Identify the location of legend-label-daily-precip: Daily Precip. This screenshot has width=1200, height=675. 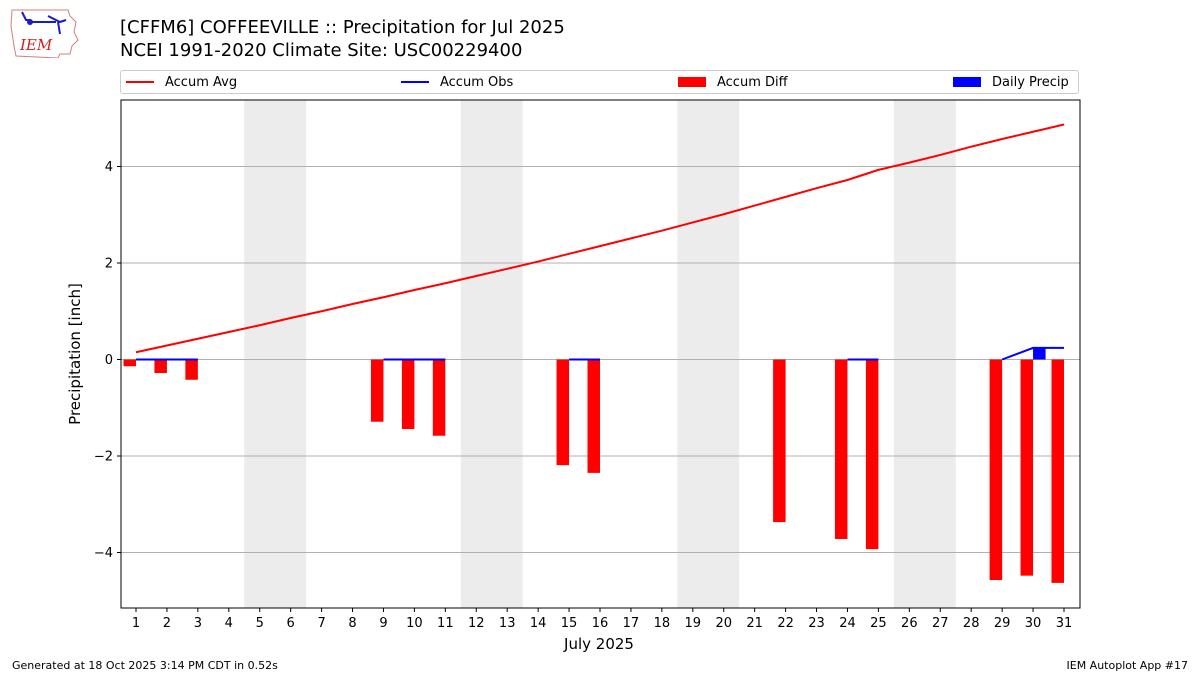
(1030, 82).